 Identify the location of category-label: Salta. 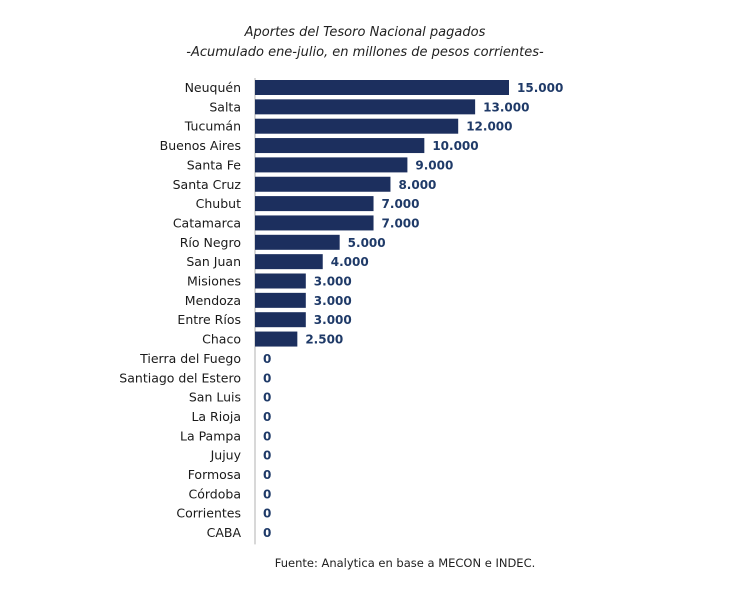
(225, 106).